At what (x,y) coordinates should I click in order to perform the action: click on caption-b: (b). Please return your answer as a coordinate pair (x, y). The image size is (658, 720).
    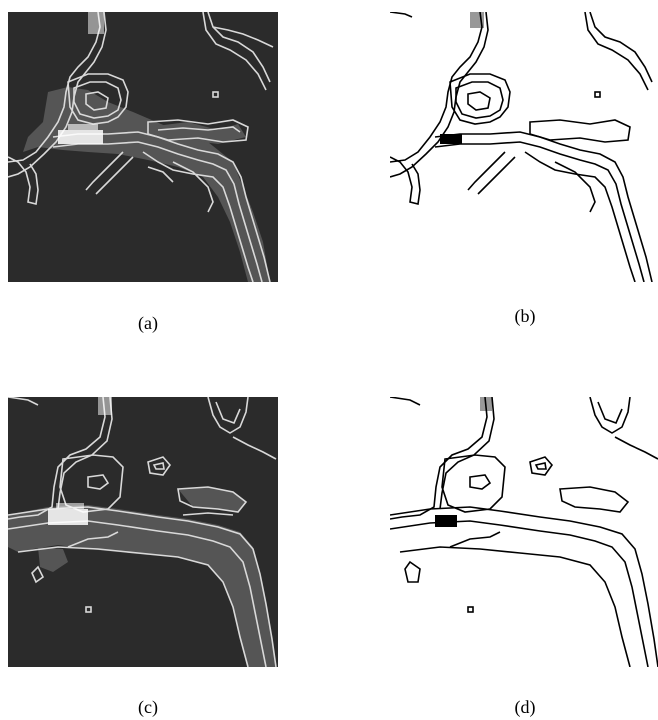
    Looking at the image, I should click on (525, 316).